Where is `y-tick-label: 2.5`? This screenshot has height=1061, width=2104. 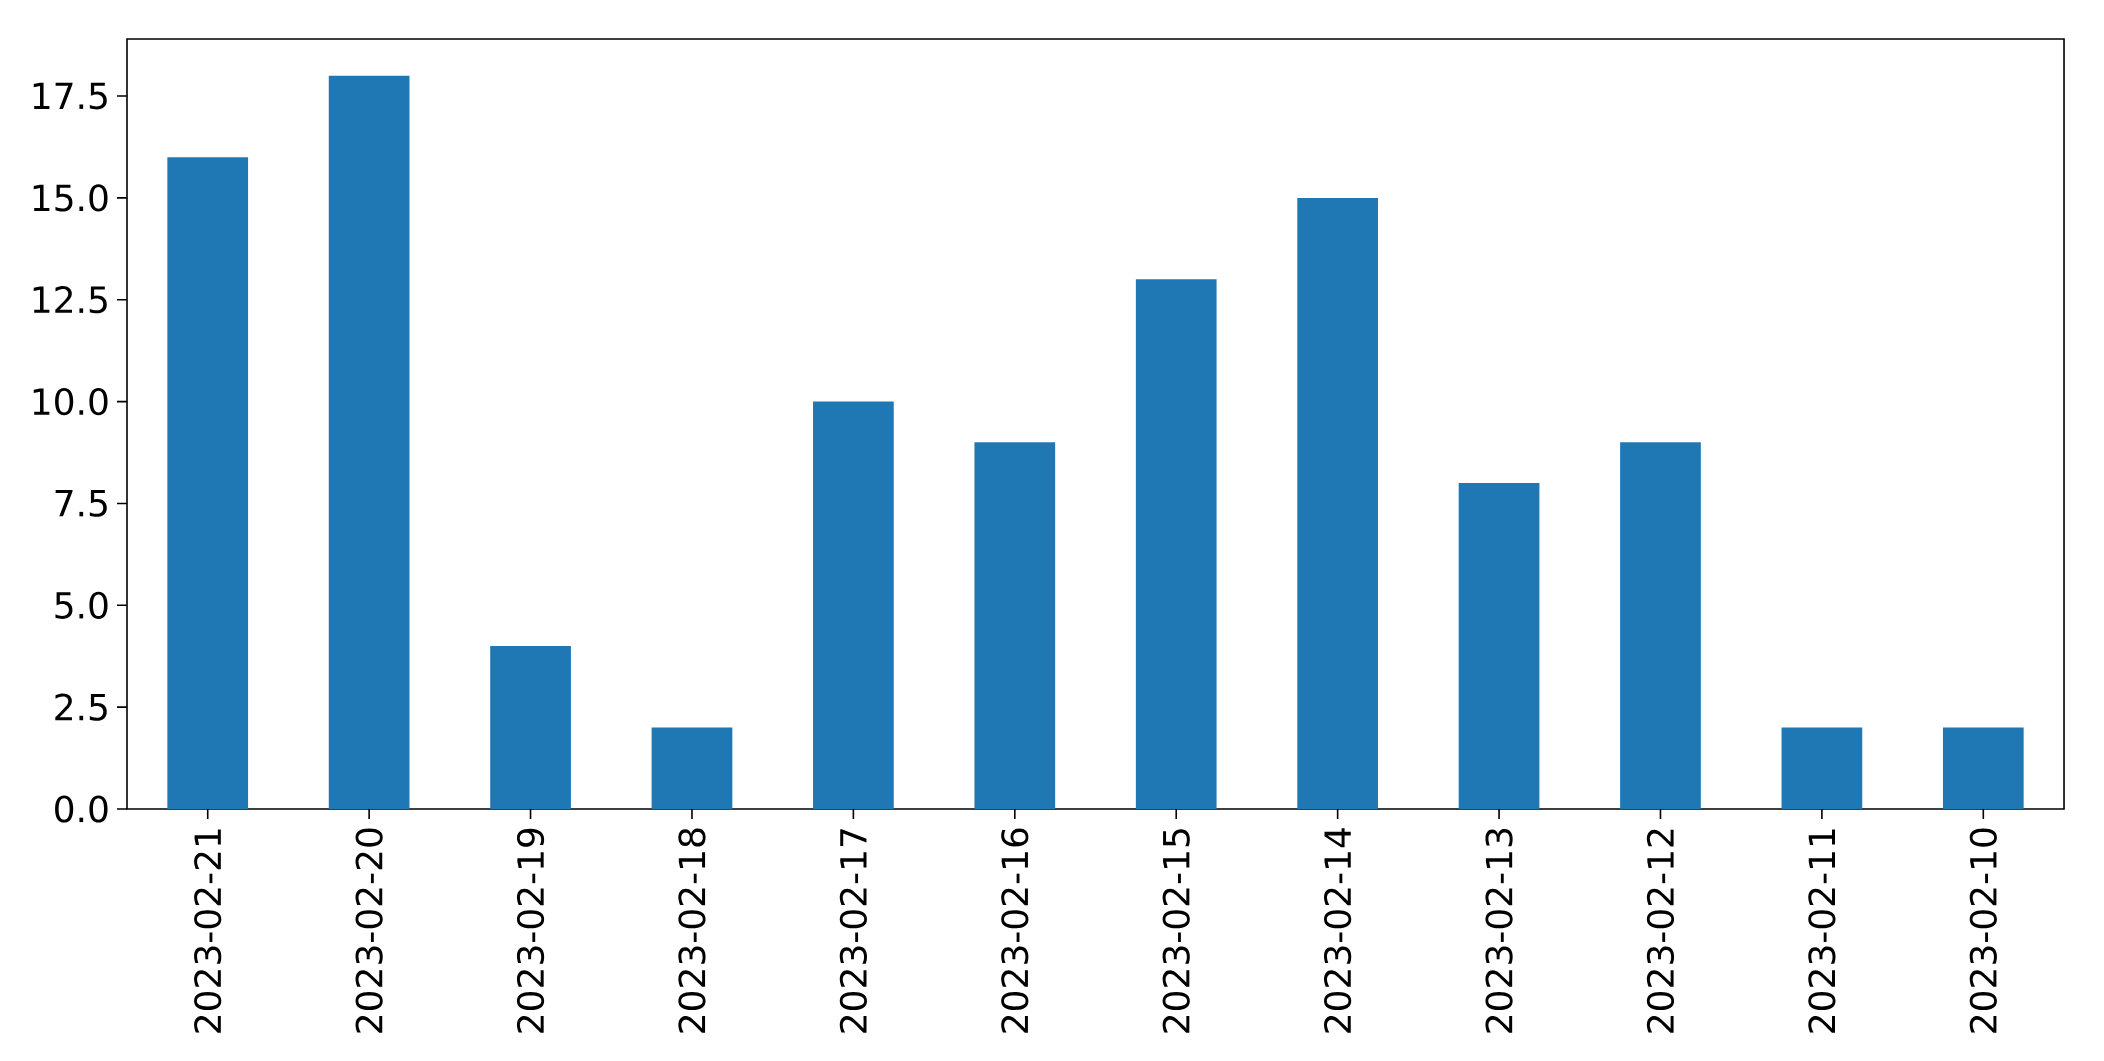
y-tick-label: 2.5 is located at coordinates (81, 707).